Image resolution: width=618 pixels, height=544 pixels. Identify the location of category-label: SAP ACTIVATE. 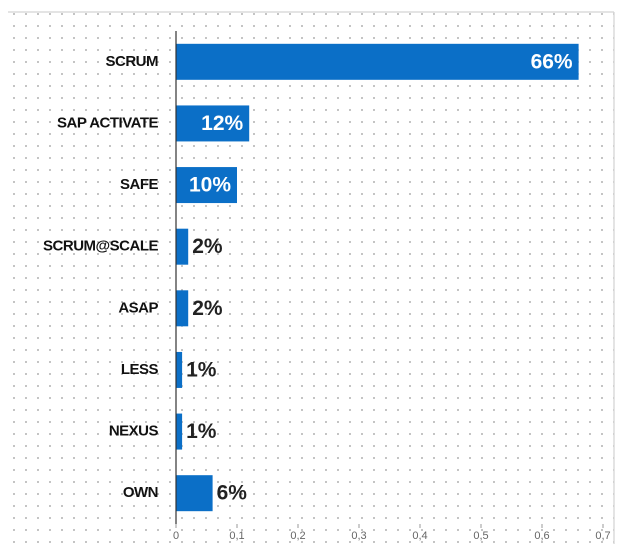
(107, 122).